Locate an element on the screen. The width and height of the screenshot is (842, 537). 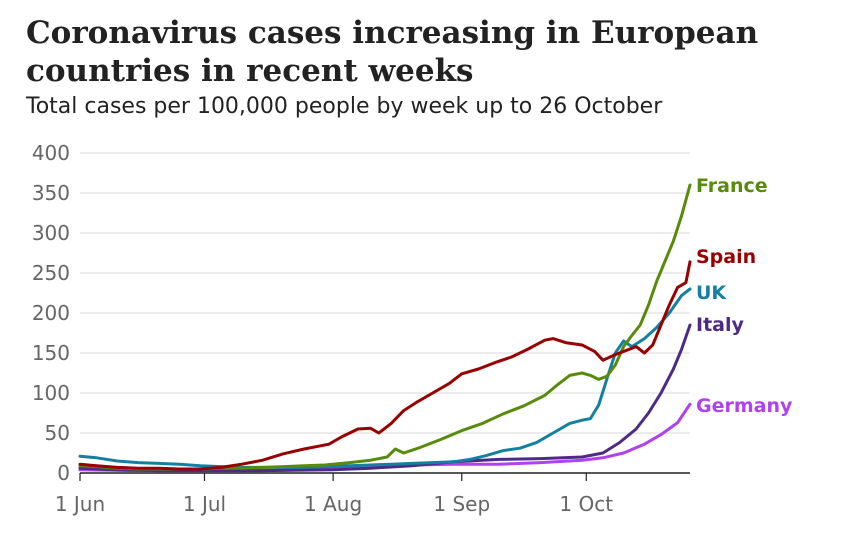
y-tick-label: 400 is located at coordinates (51, 153).